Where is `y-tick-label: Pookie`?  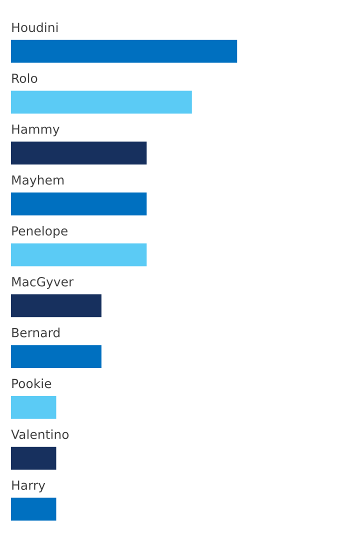 y-tick-label: Pookie is located at coordinates (32, 383).